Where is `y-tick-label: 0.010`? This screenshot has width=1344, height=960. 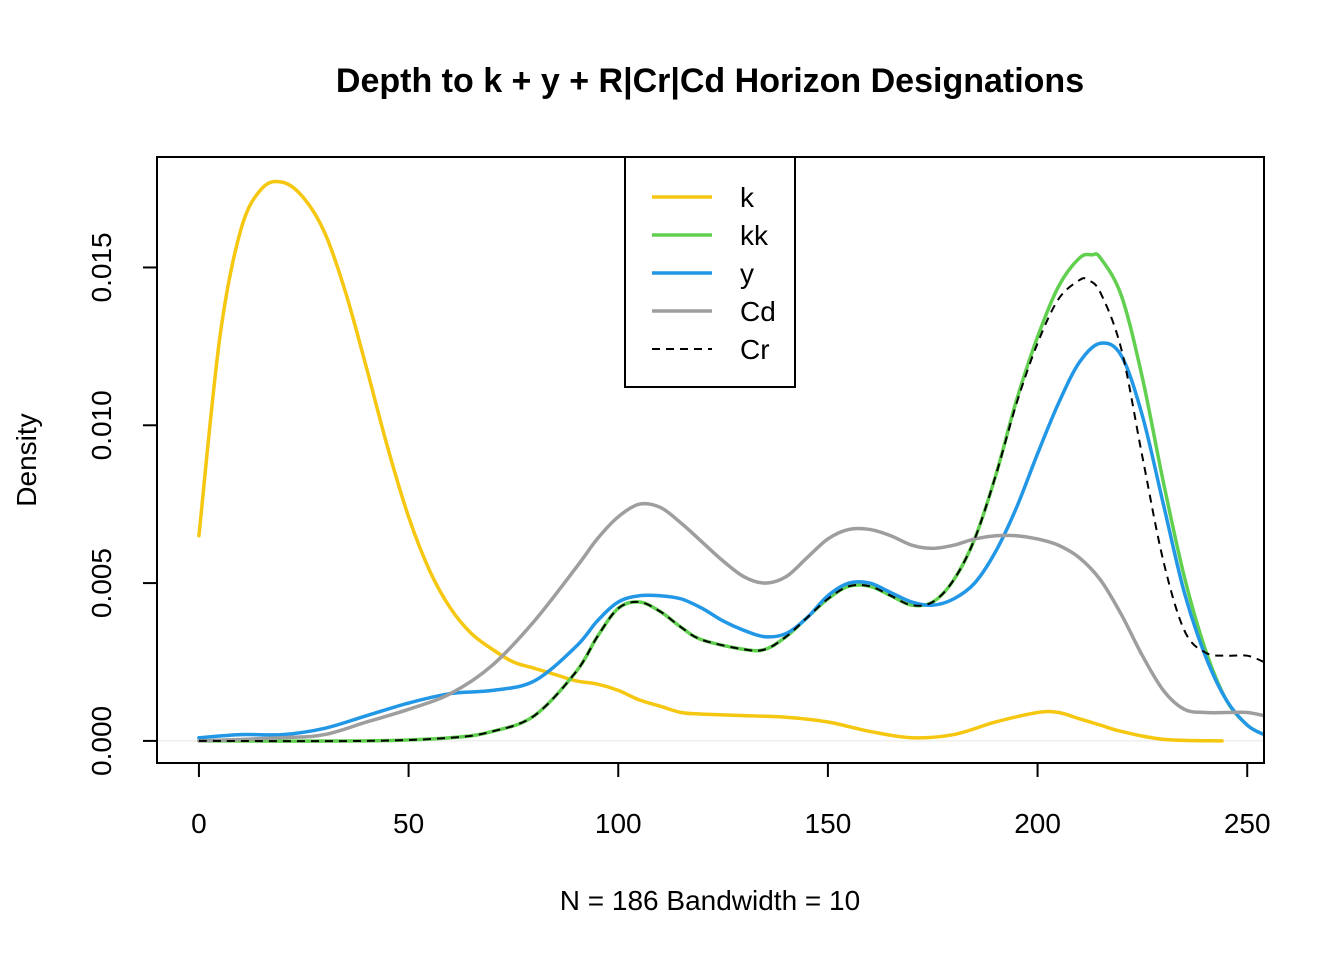 y-tick-label: 0.010 is located at coordinates (101, 425).